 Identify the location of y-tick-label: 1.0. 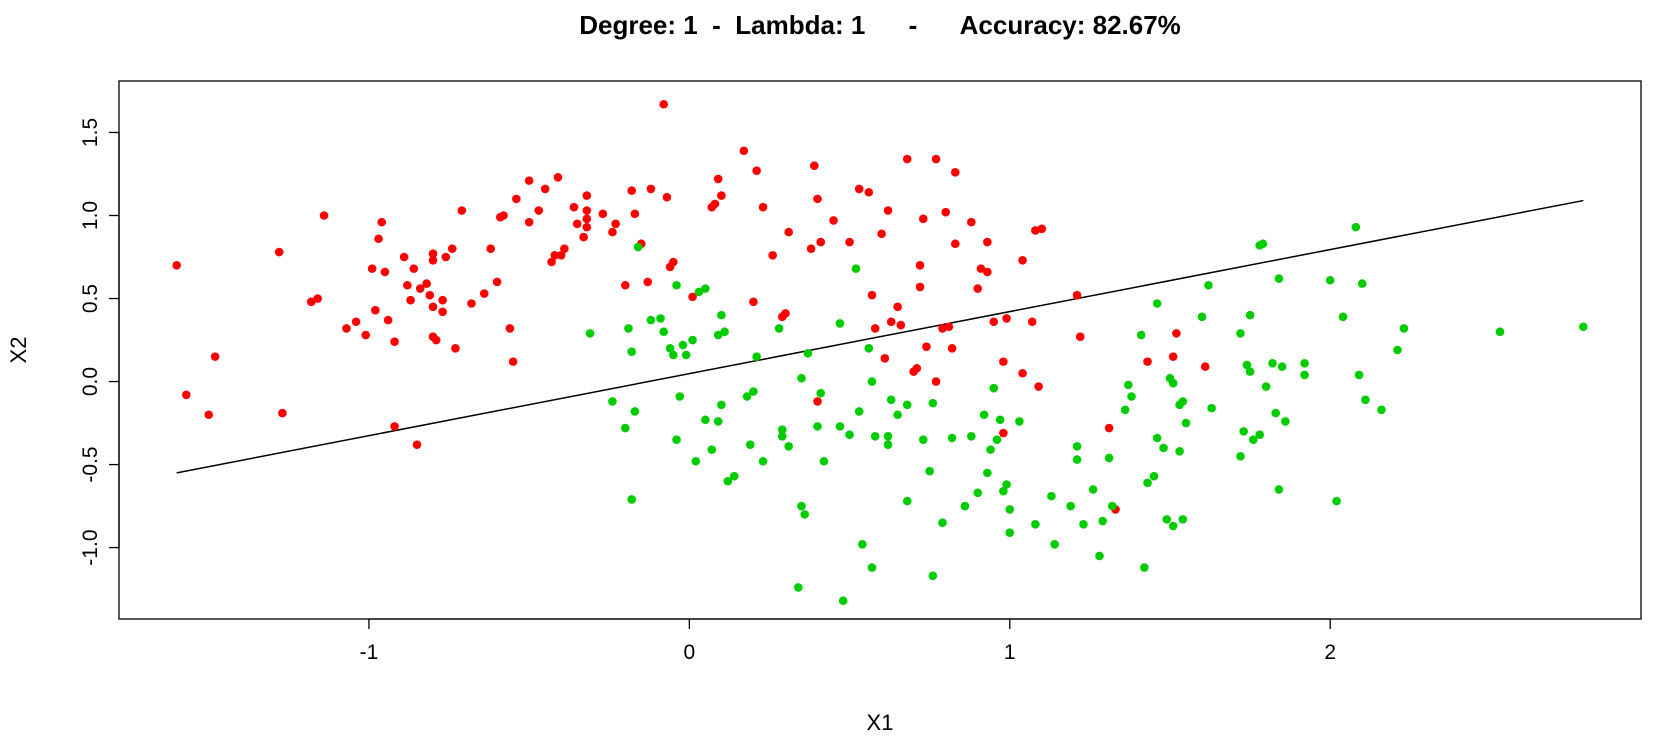
(90, 215).